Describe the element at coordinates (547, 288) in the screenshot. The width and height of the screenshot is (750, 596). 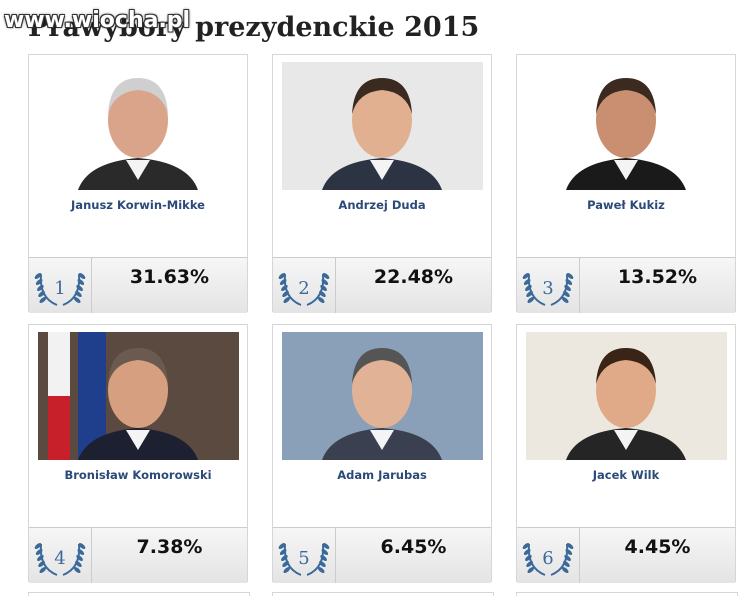
I see `rank-number: 3` at that location.